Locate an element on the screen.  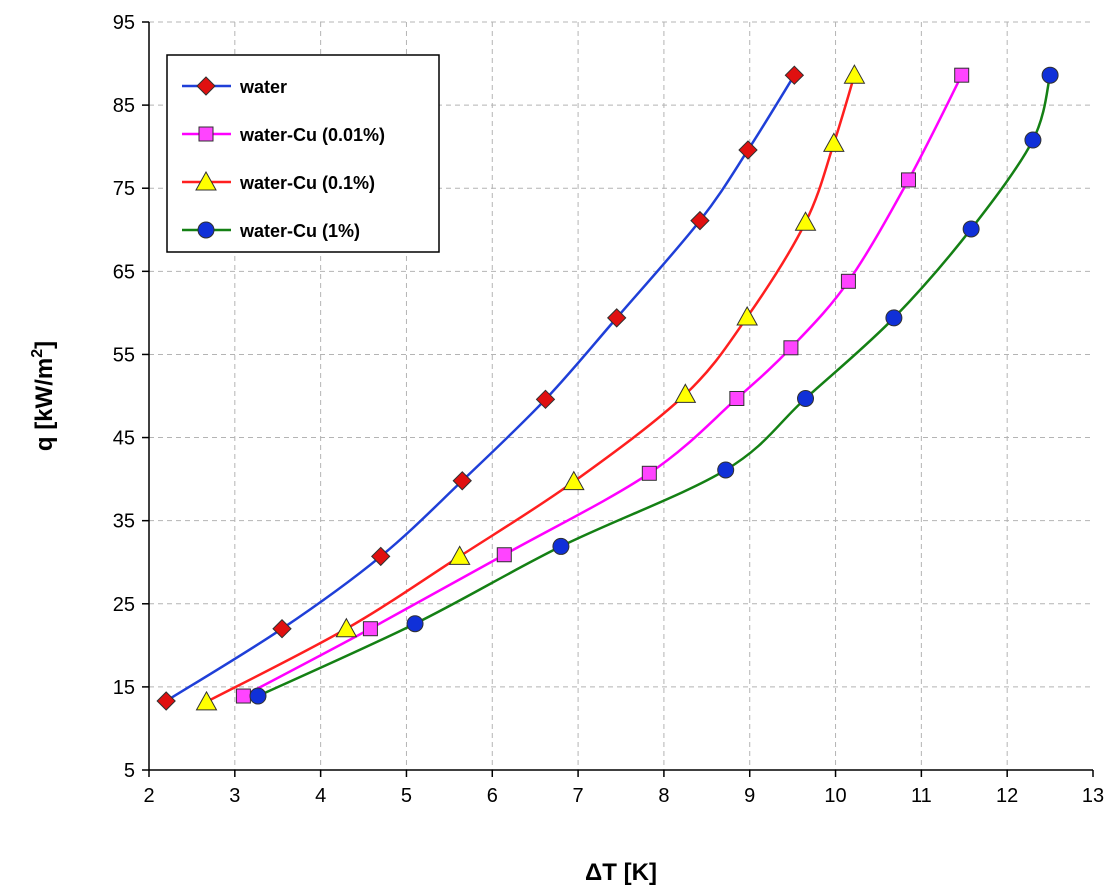
legend-item: water-Cu (0.1%) is located at coordinates (278, 181).